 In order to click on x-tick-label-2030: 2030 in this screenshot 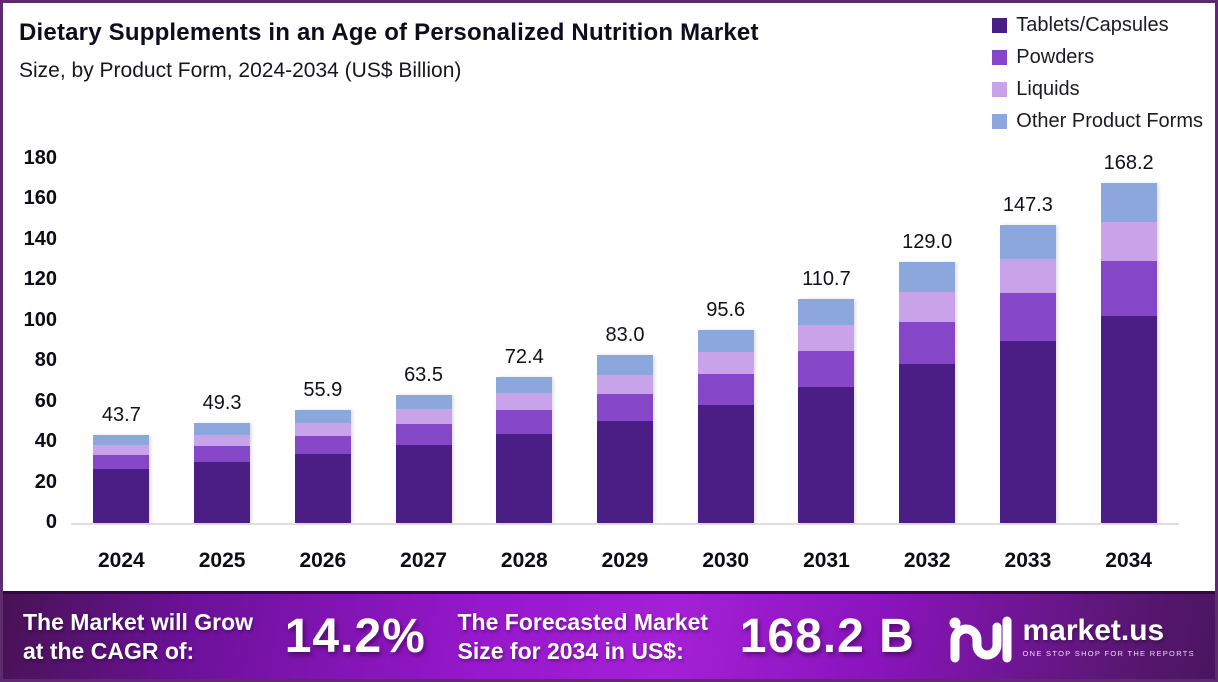, I will do `click(726, 560)`.